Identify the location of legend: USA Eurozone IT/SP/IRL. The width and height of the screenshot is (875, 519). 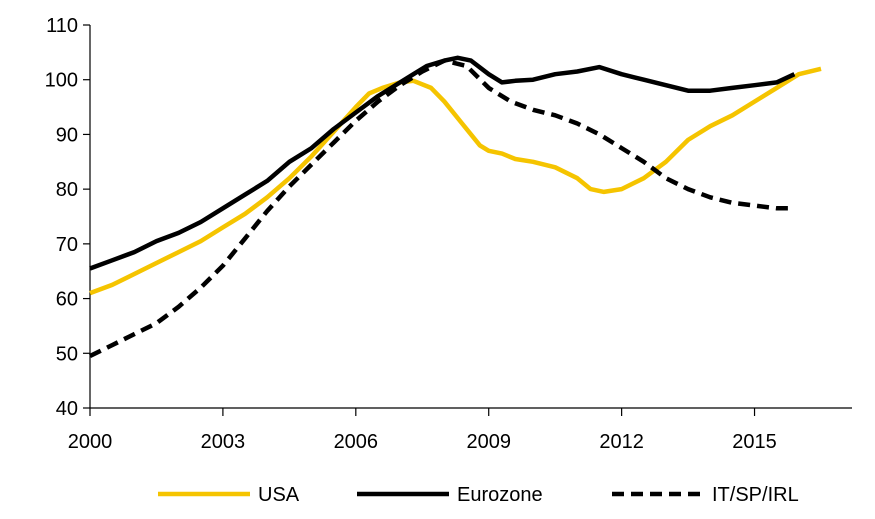
(478, 495).